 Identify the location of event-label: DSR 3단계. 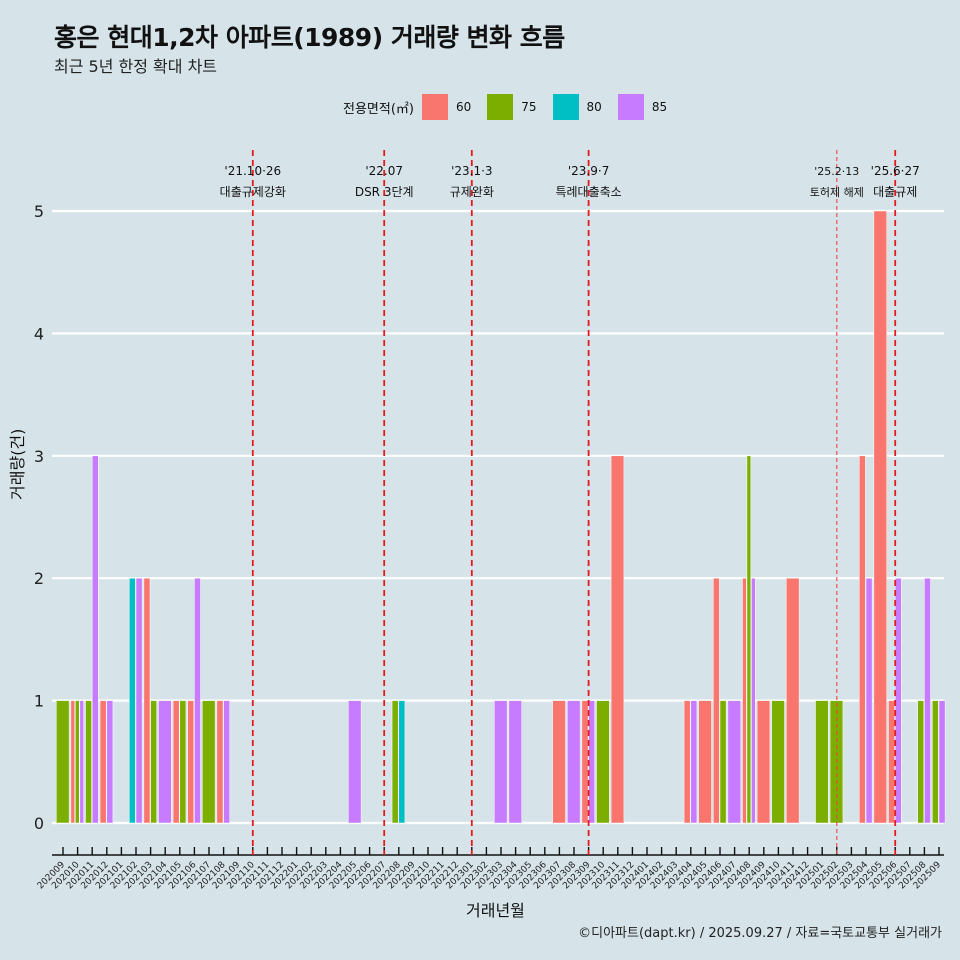
(384, 192).